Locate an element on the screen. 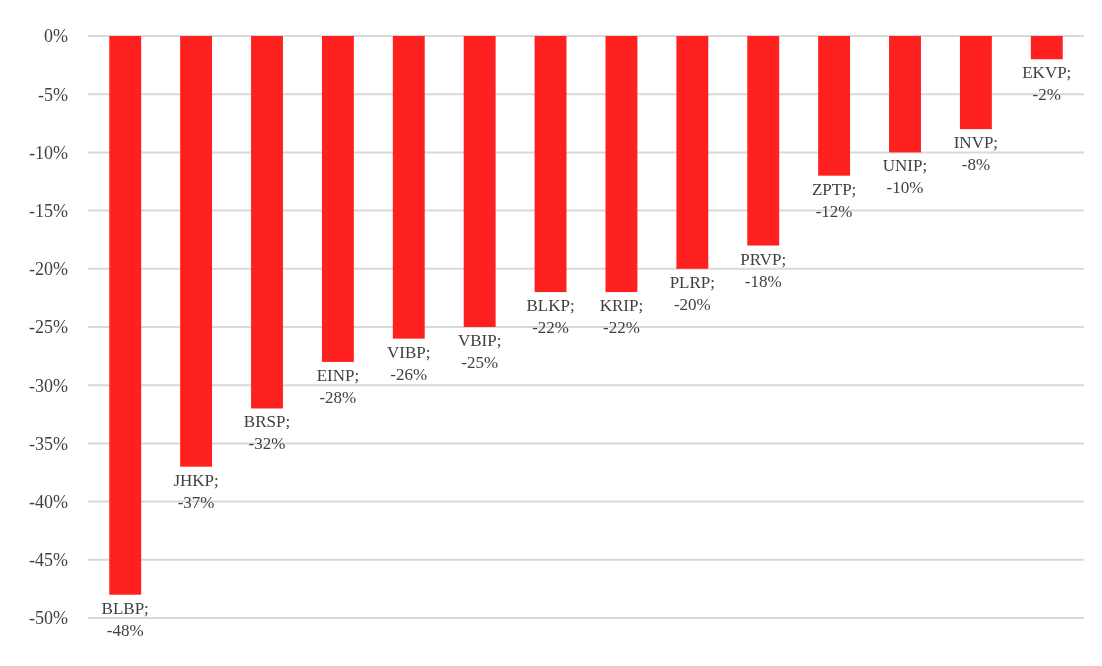  y-tick-label: -30% is located at coordinates (48, 385).